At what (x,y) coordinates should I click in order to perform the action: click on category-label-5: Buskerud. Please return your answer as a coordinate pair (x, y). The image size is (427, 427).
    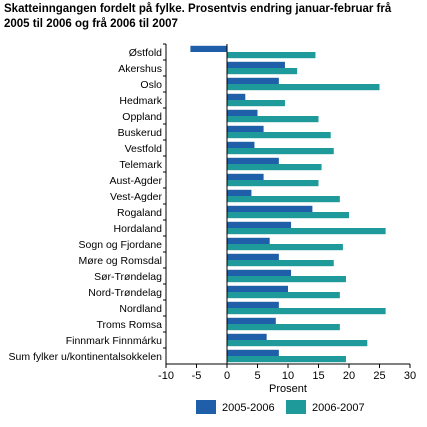
    Looking at the image, I should click on (140, 133).